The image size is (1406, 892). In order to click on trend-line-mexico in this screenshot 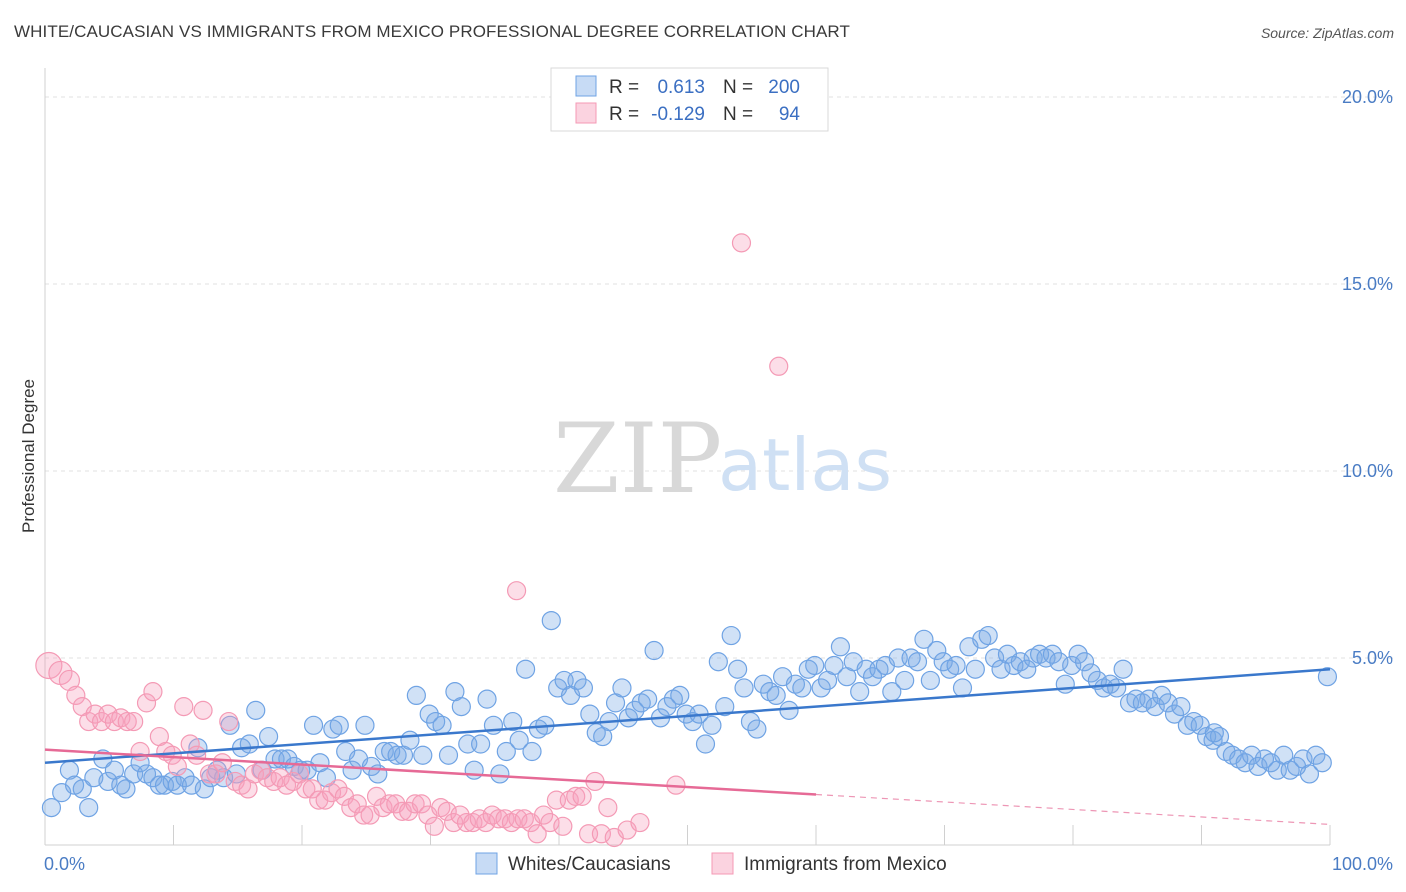, I will do `click(430, 772)`.